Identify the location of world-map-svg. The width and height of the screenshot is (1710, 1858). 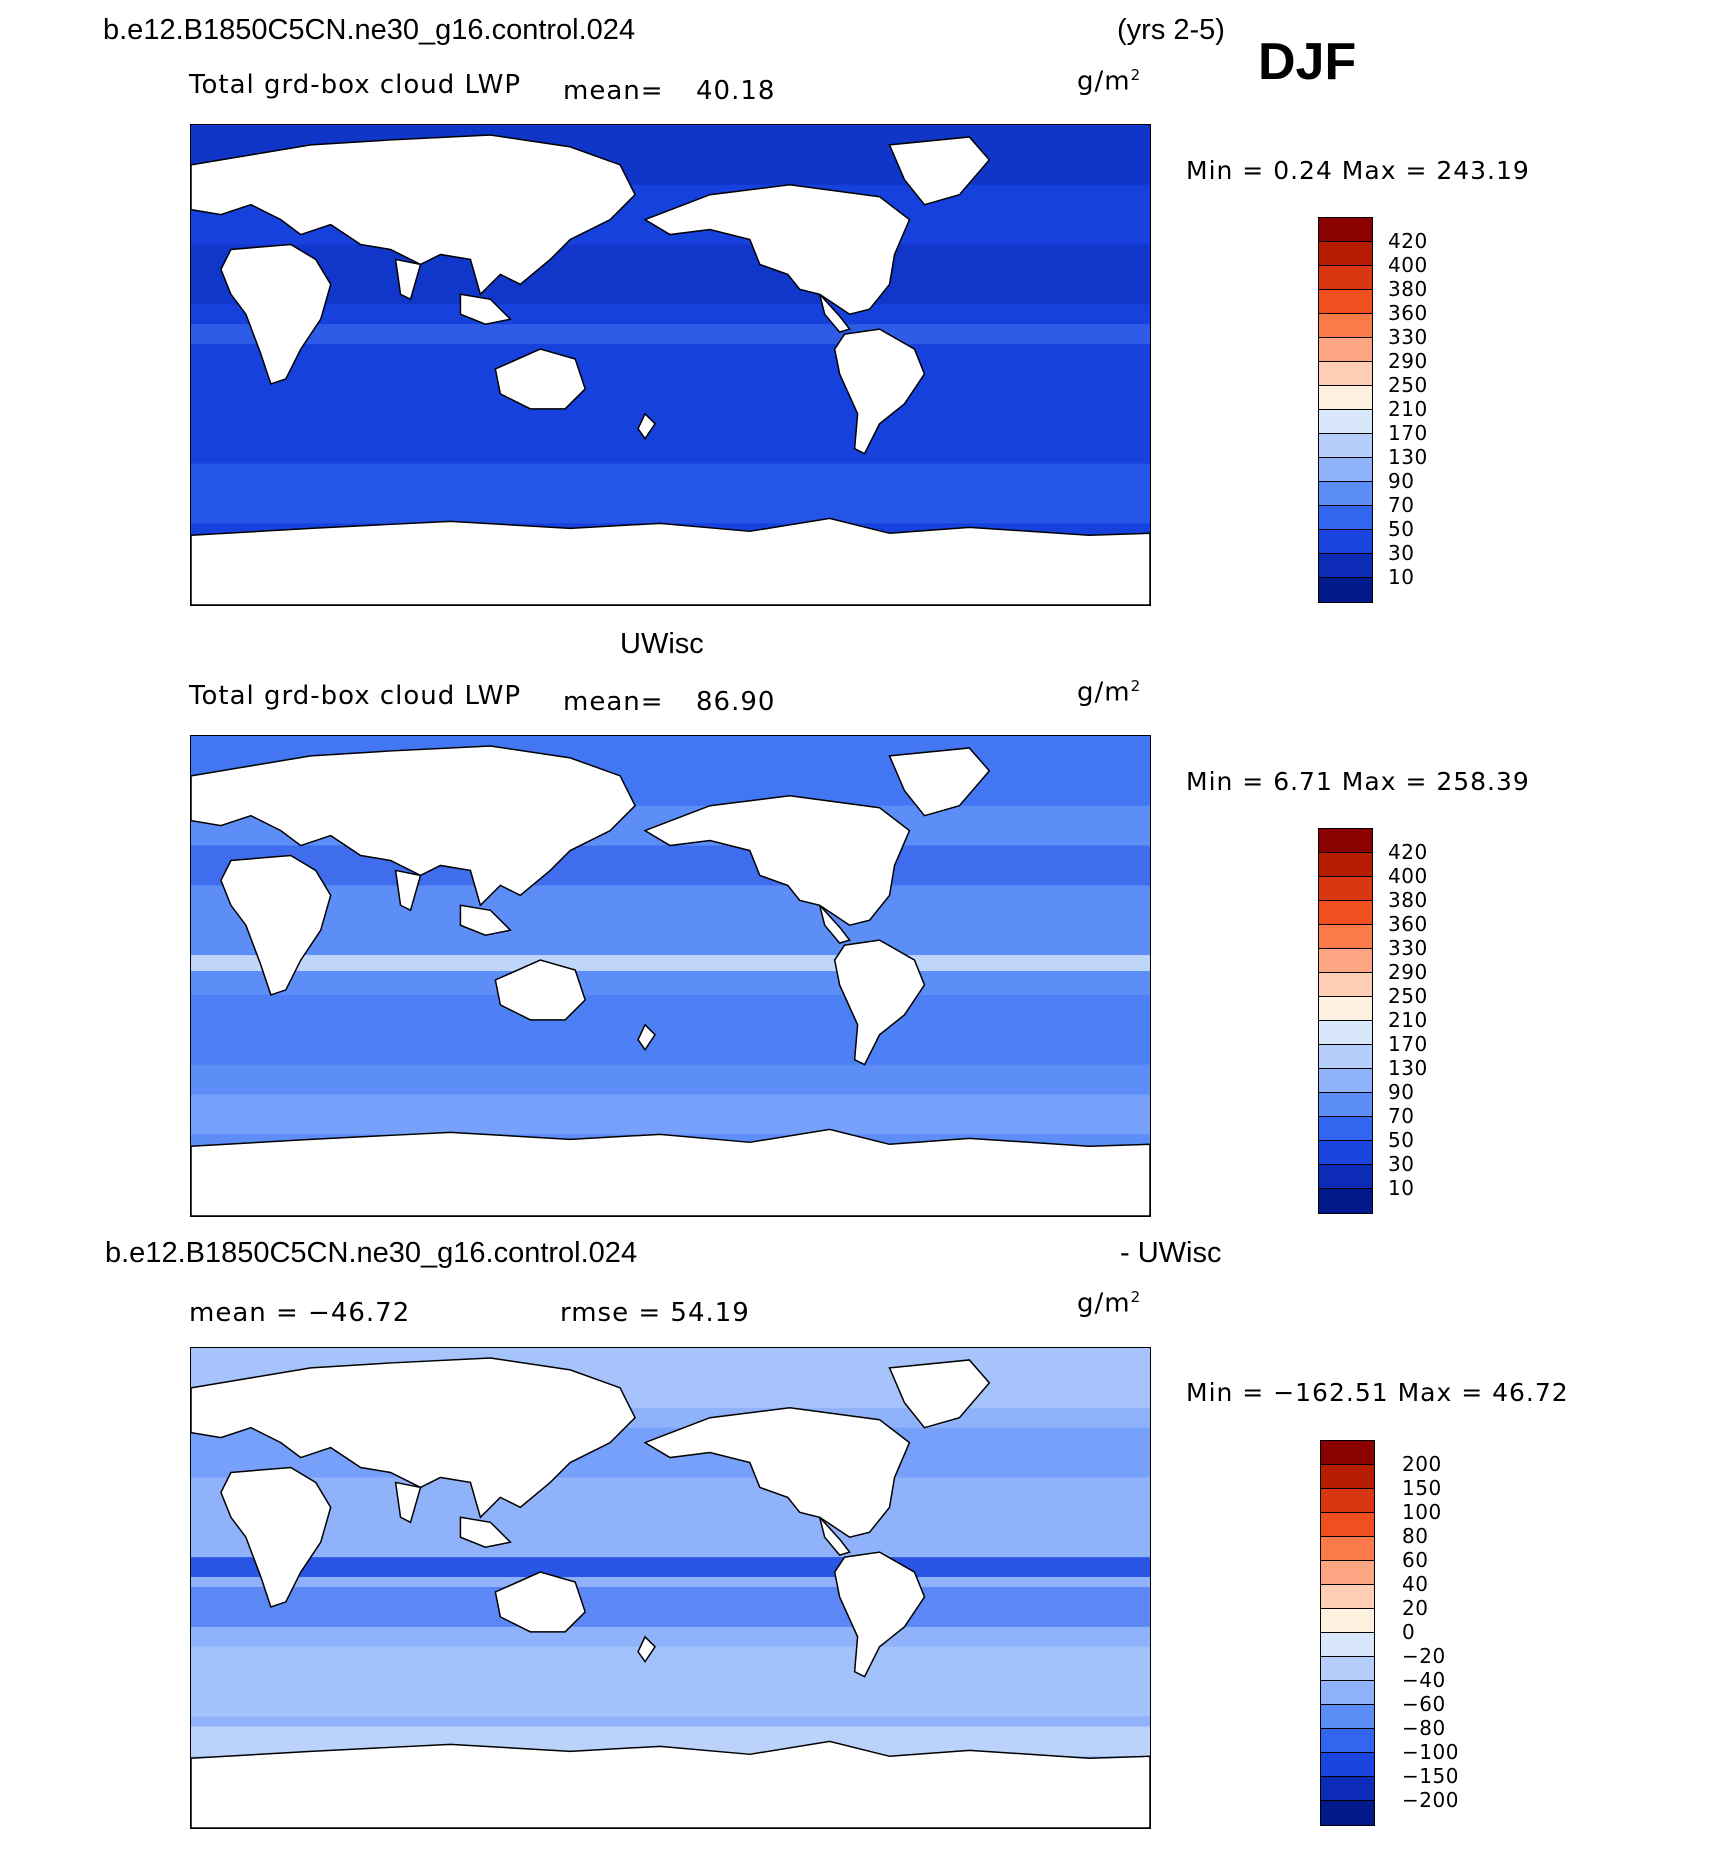
(670, 976).